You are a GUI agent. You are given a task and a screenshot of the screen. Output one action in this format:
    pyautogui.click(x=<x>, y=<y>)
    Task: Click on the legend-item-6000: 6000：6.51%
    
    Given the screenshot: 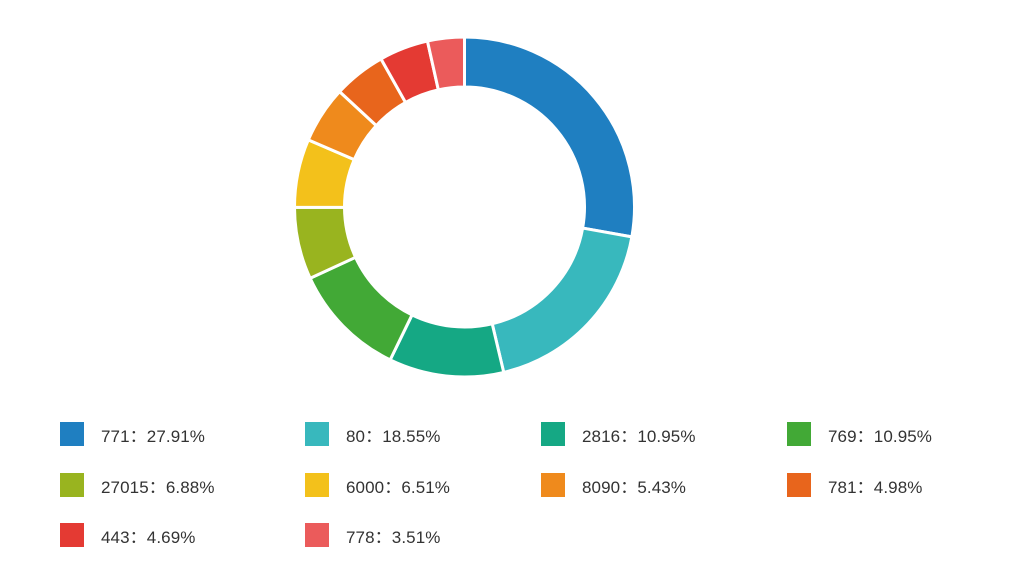 What is the action you would take?
    pyautogui.click(x=377, y=485)
    